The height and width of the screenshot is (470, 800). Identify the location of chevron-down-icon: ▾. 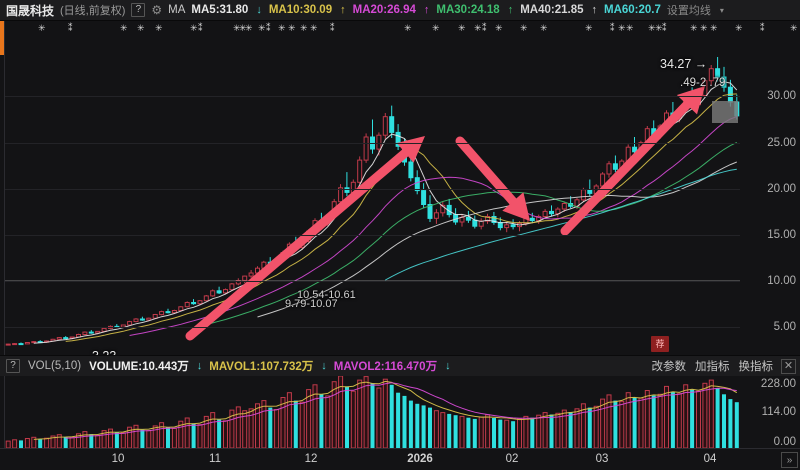
(721, 10).